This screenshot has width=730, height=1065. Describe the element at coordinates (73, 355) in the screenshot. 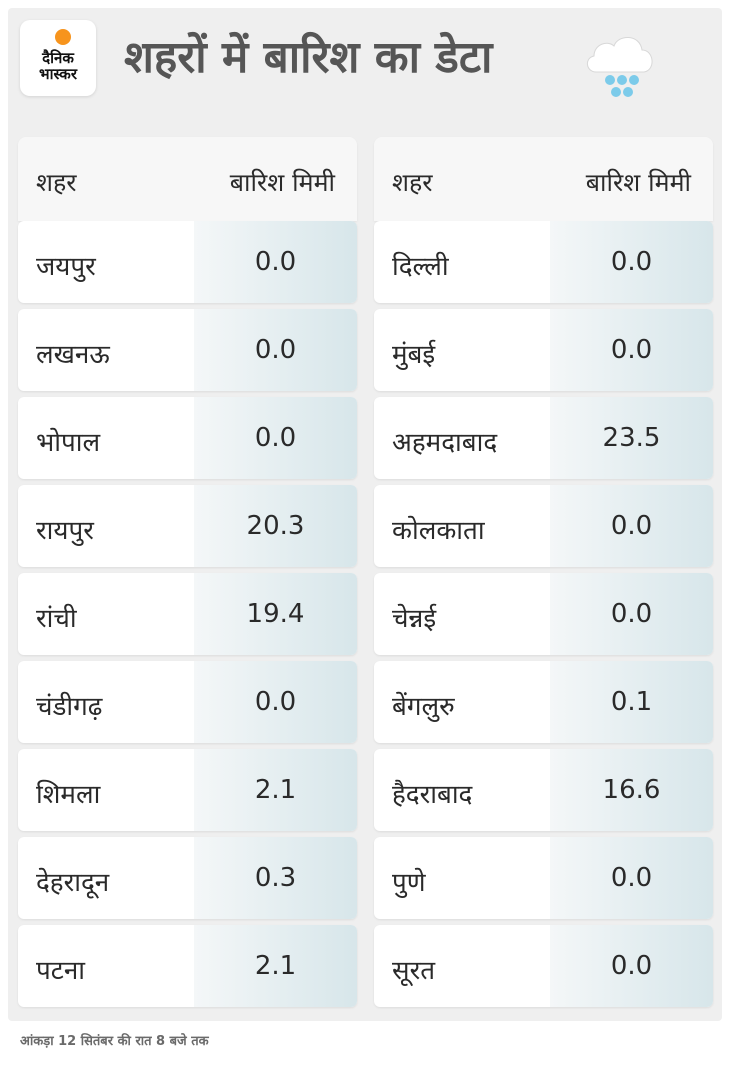

I see `city-name: लखनऊ` at that location.